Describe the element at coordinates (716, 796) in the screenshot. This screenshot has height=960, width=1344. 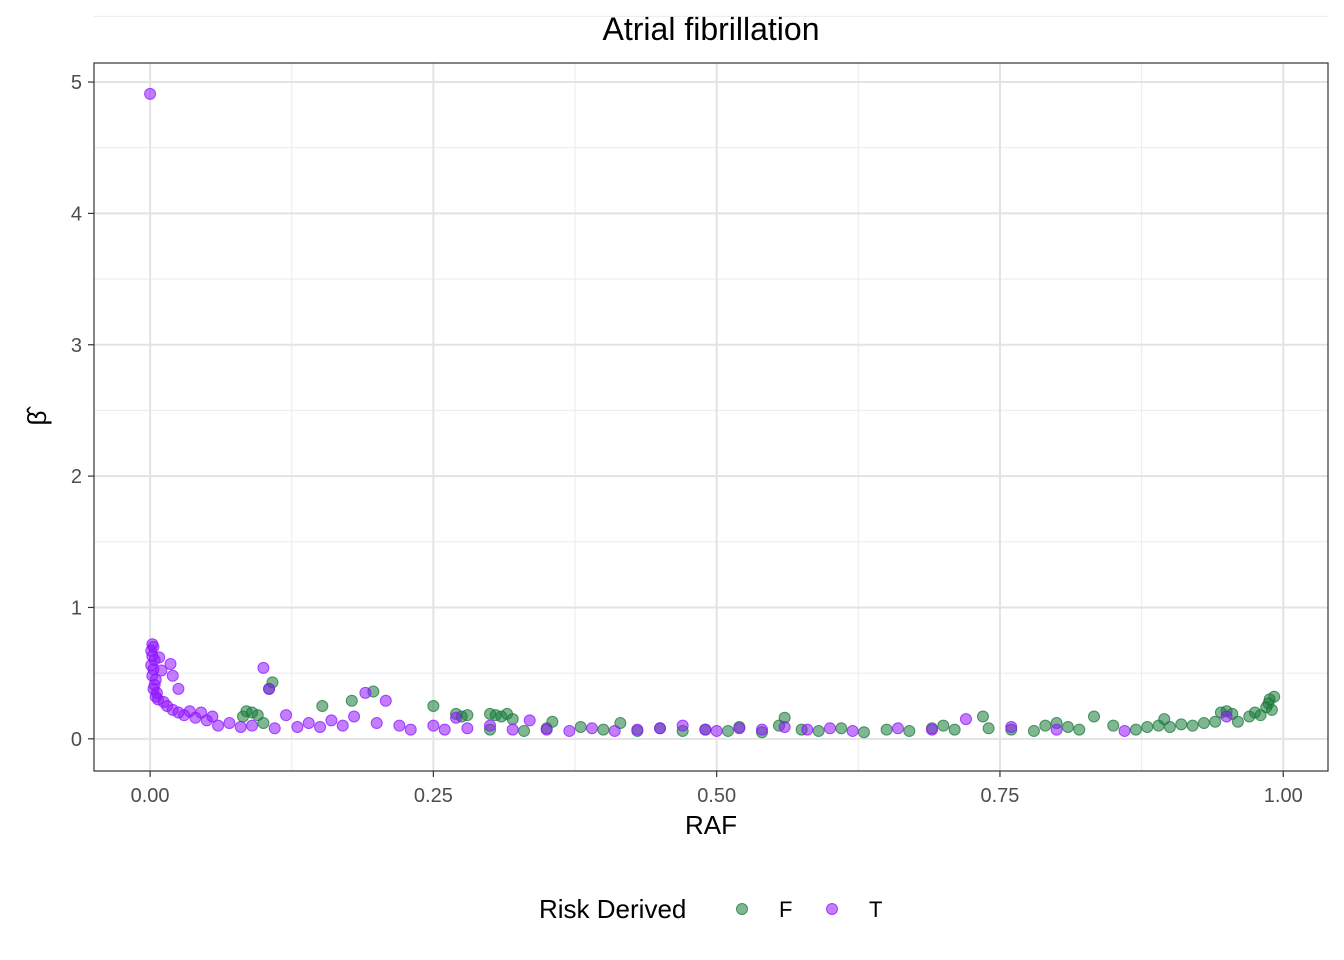
I see `x-tick-label: 0.50` at that location.